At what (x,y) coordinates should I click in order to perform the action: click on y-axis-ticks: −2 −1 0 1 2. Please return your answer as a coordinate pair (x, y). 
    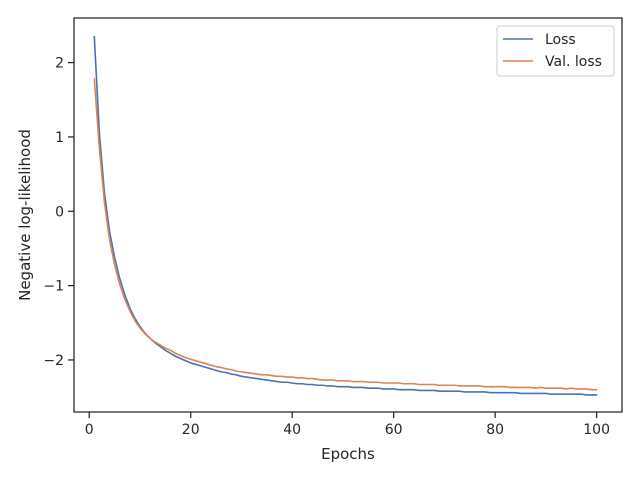
    Looking at the image, I should click on (58, 212).